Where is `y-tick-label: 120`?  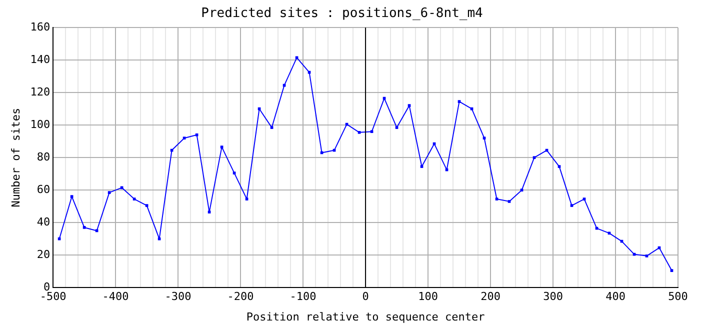
y-tick-label: 120 is located at coordinates (40, 91).